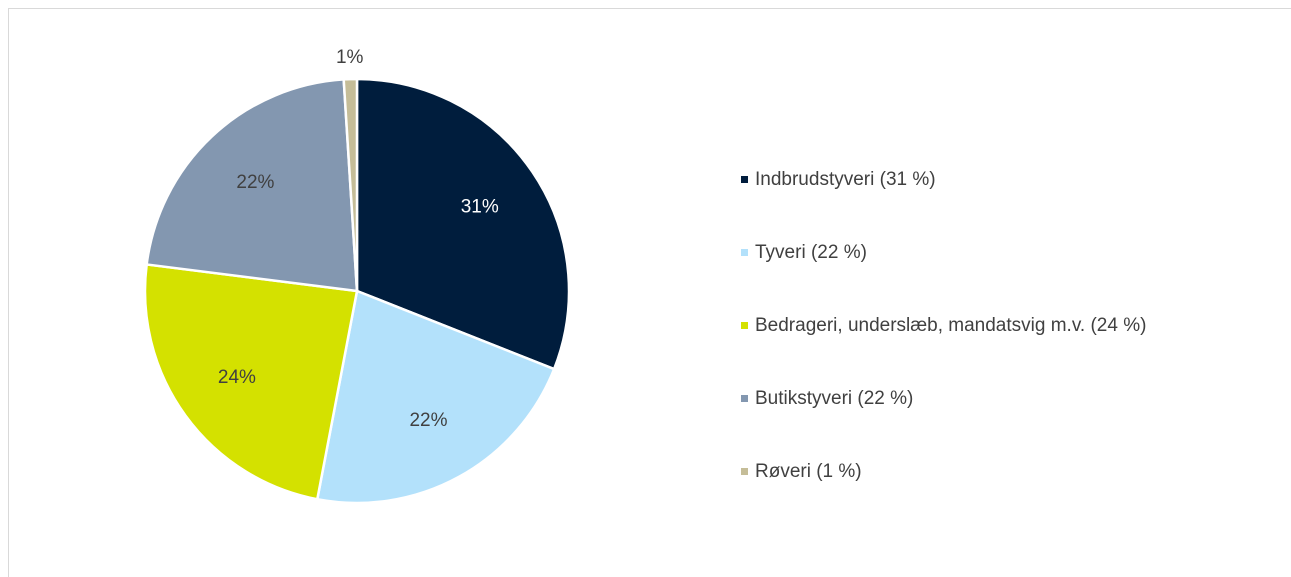 This screenshot has width=1291, height=577. What do you see at coordinates (350, 57) in the screenshot?
I see `data-label: 1%` at bounding box center [350, 57].